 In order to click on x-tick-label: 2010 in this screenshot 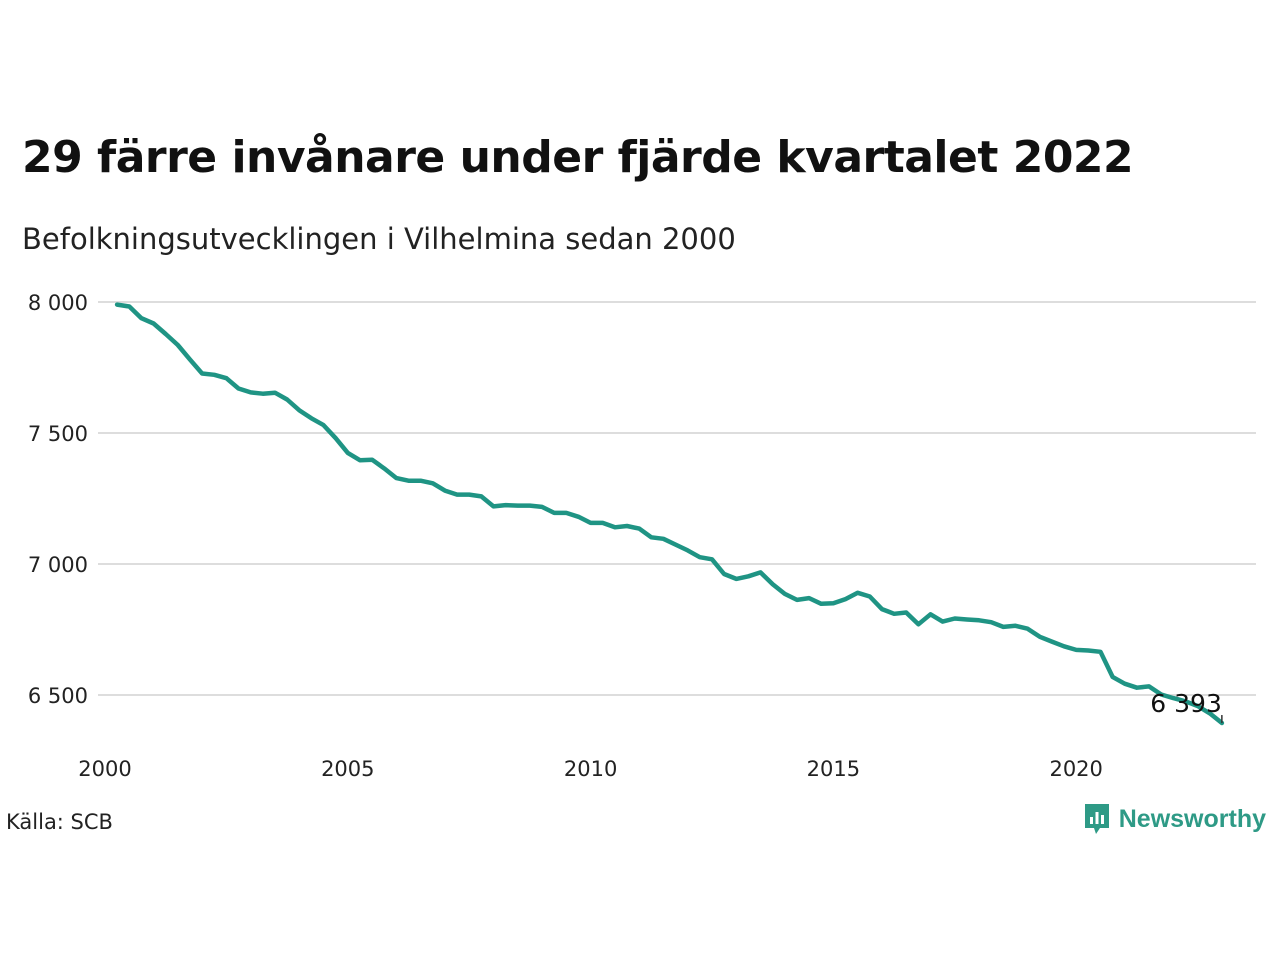, I will do `click(590, 769)`.